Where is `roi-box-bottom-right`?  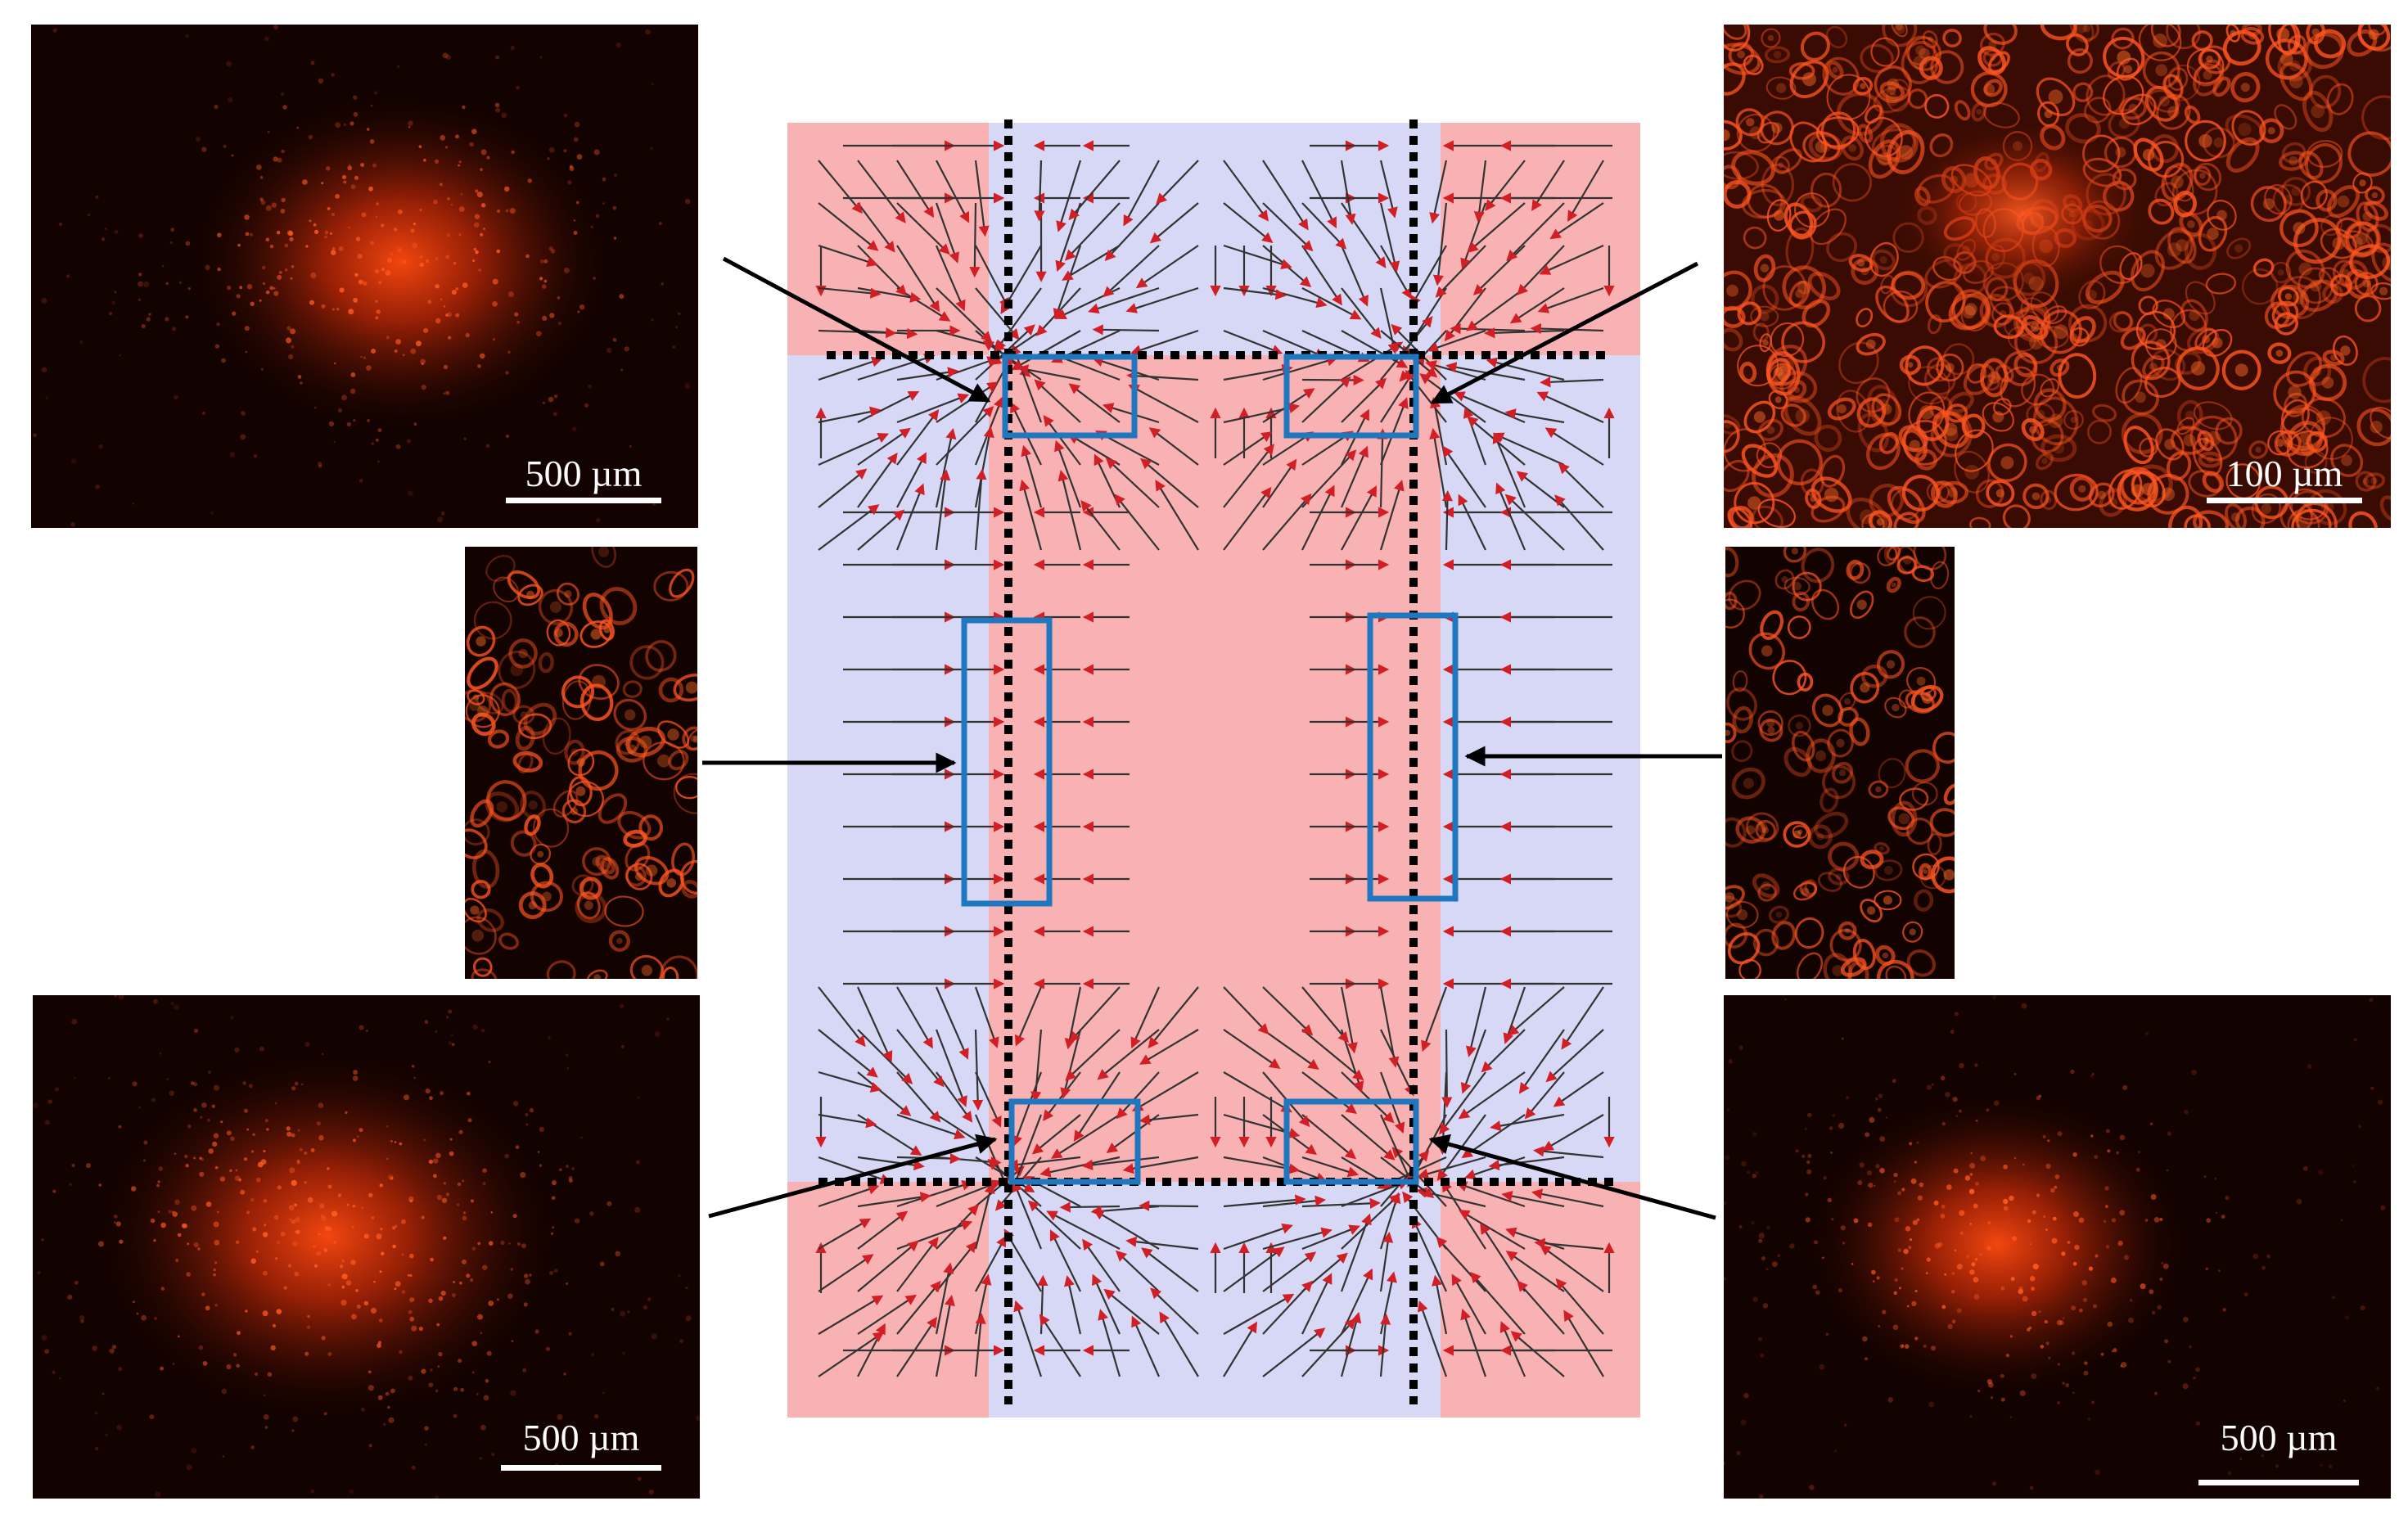
roi-box-bottom-right is located at coordinates (1351, 1141).